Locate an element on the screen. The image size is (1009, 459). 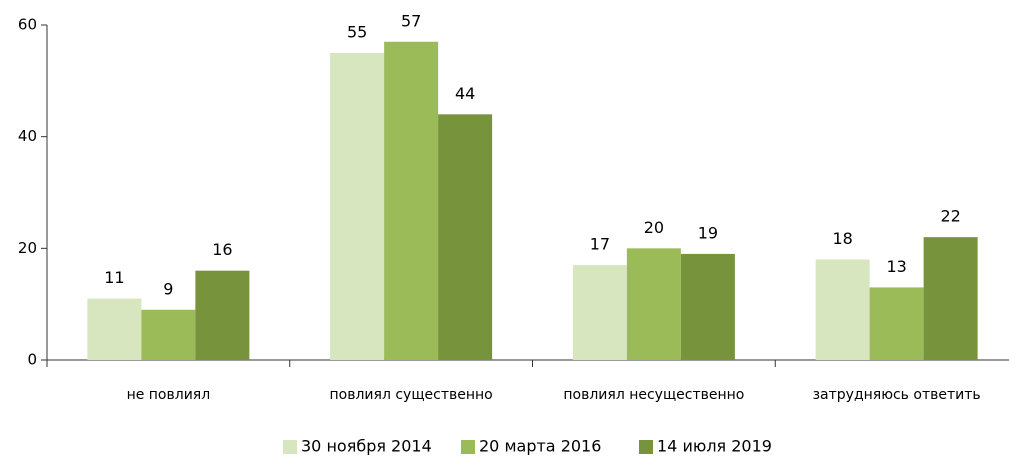
x-tick-label: повлиял несущественно is located at coordinates (653, 395).